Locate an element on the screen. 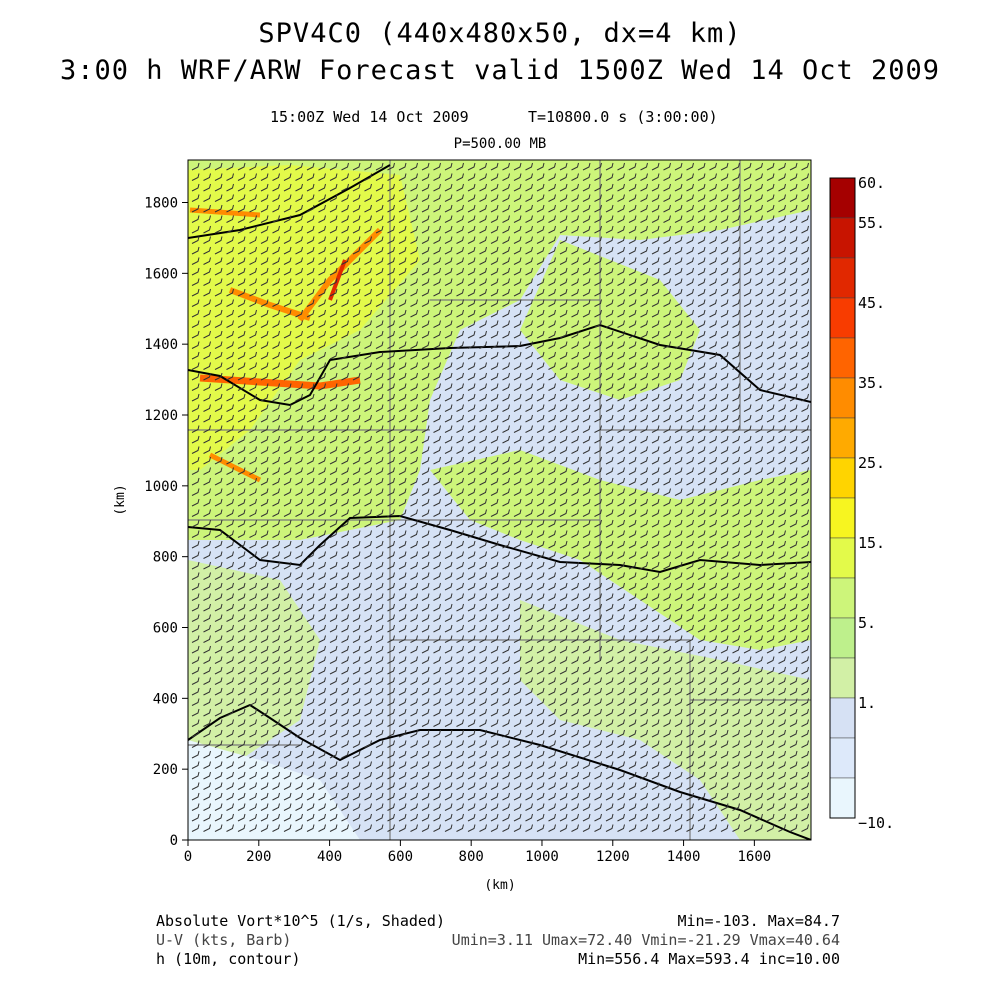 The height and width of the screenshot is (1000, 1000). y-tick-label: 1800 is located at coordinates (161, 204).